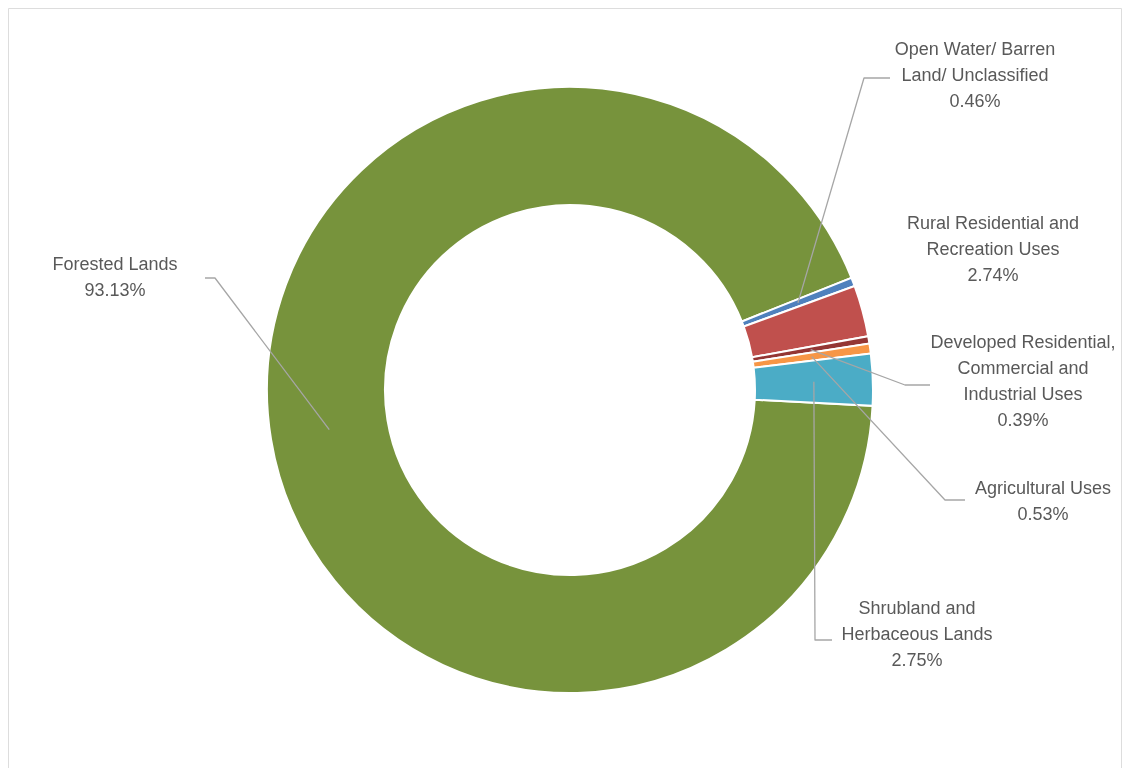 The height and width of the screenshot is (768, 1123). What do you see at coordinates (975, 62) in the screenshot?
I see `slice-label: Open Water/ Barren Land/ Unclassified` at bounding box center [975, 62].